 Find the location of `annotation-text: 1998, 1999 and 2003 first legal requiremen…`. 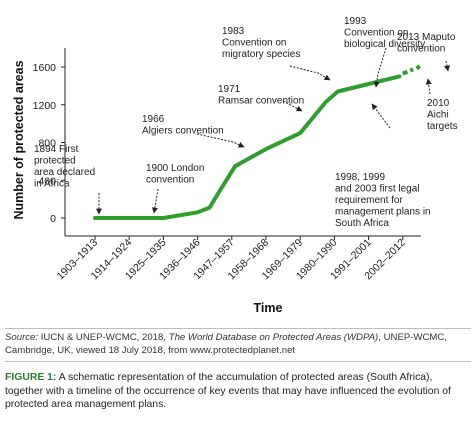

annotation-text: 1998, 1999 and 2003 first legal requiremen… is located at coordinates (383, 200).